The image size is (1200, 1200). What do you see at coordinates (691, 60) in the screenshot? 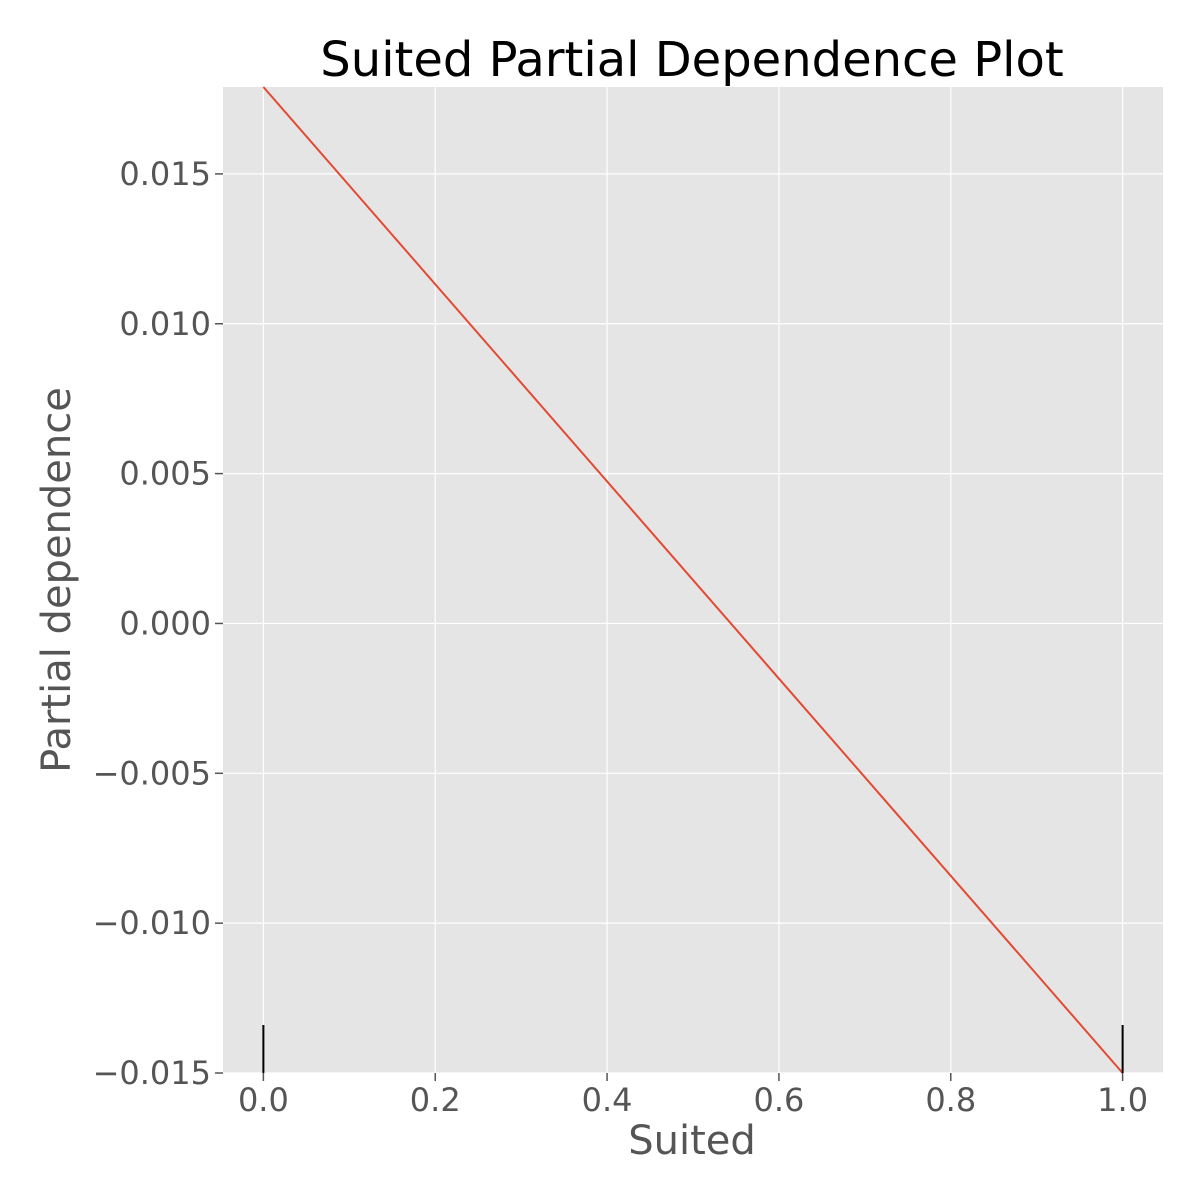
I see `chart-title: Suited Partial Dependence Plot` at bounding box center [691, 60].